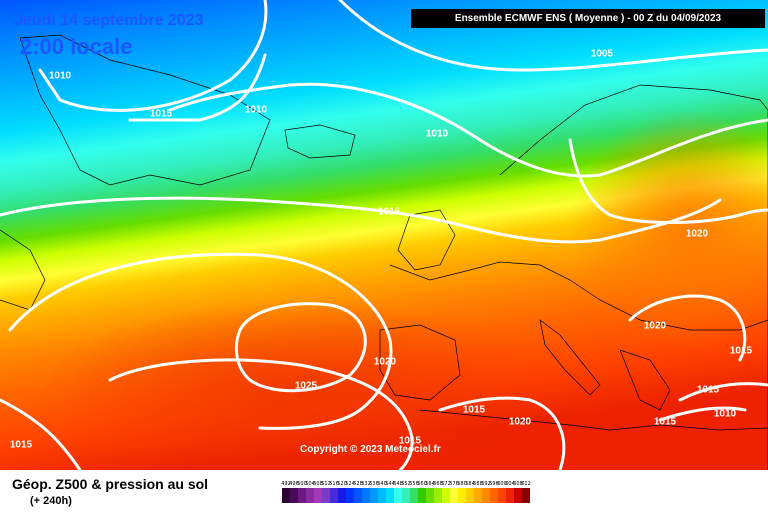 This screenshot has width=768, height=512. What do you see at coordinates (361, 220) in the screenshot?
I see `isobar-1015-central` at bounding box center [361, 220].